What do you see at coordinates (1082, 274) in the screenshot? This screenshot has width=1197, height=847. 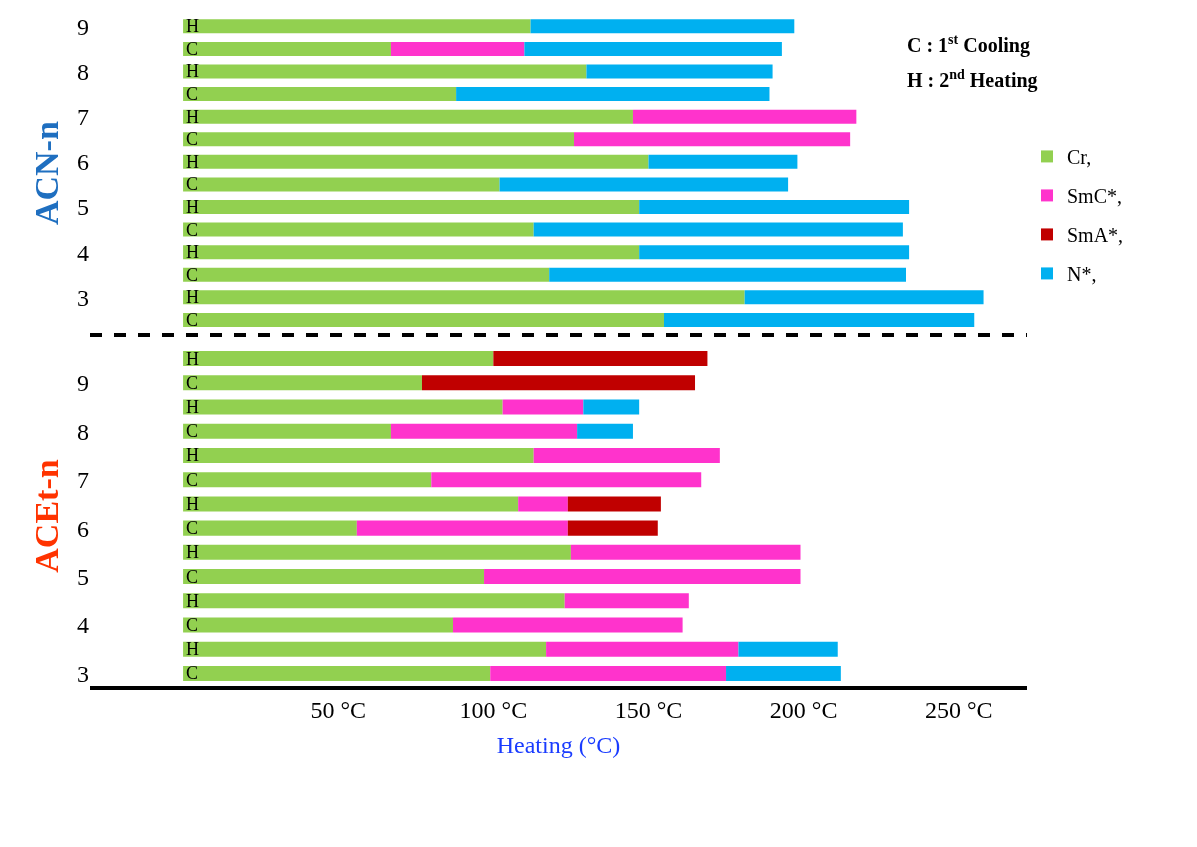 I see `legend-label: N*,` at bounding box center [1082, 274].